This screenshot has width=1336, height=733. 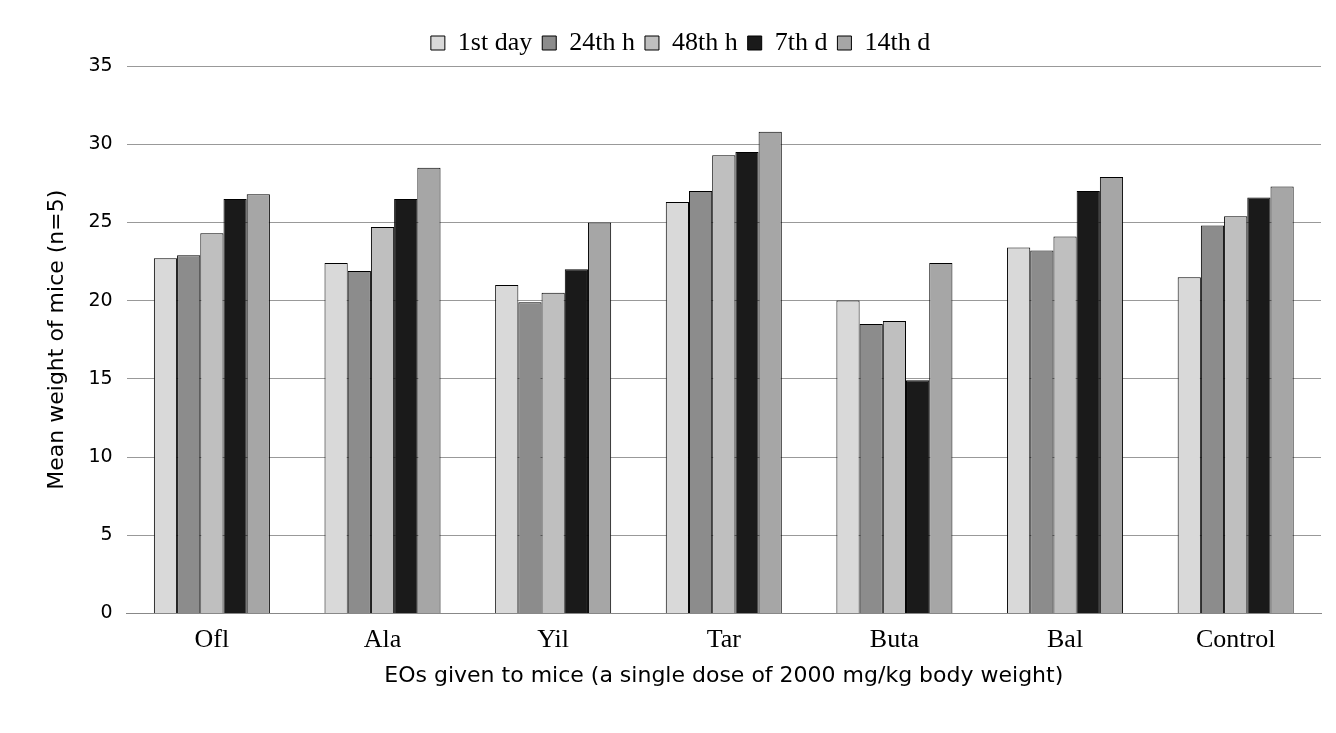 What do you see at coordinates (801, 41) in the screenshot?
I see `legend-label: 7th d` at bounding box center [801, 41].